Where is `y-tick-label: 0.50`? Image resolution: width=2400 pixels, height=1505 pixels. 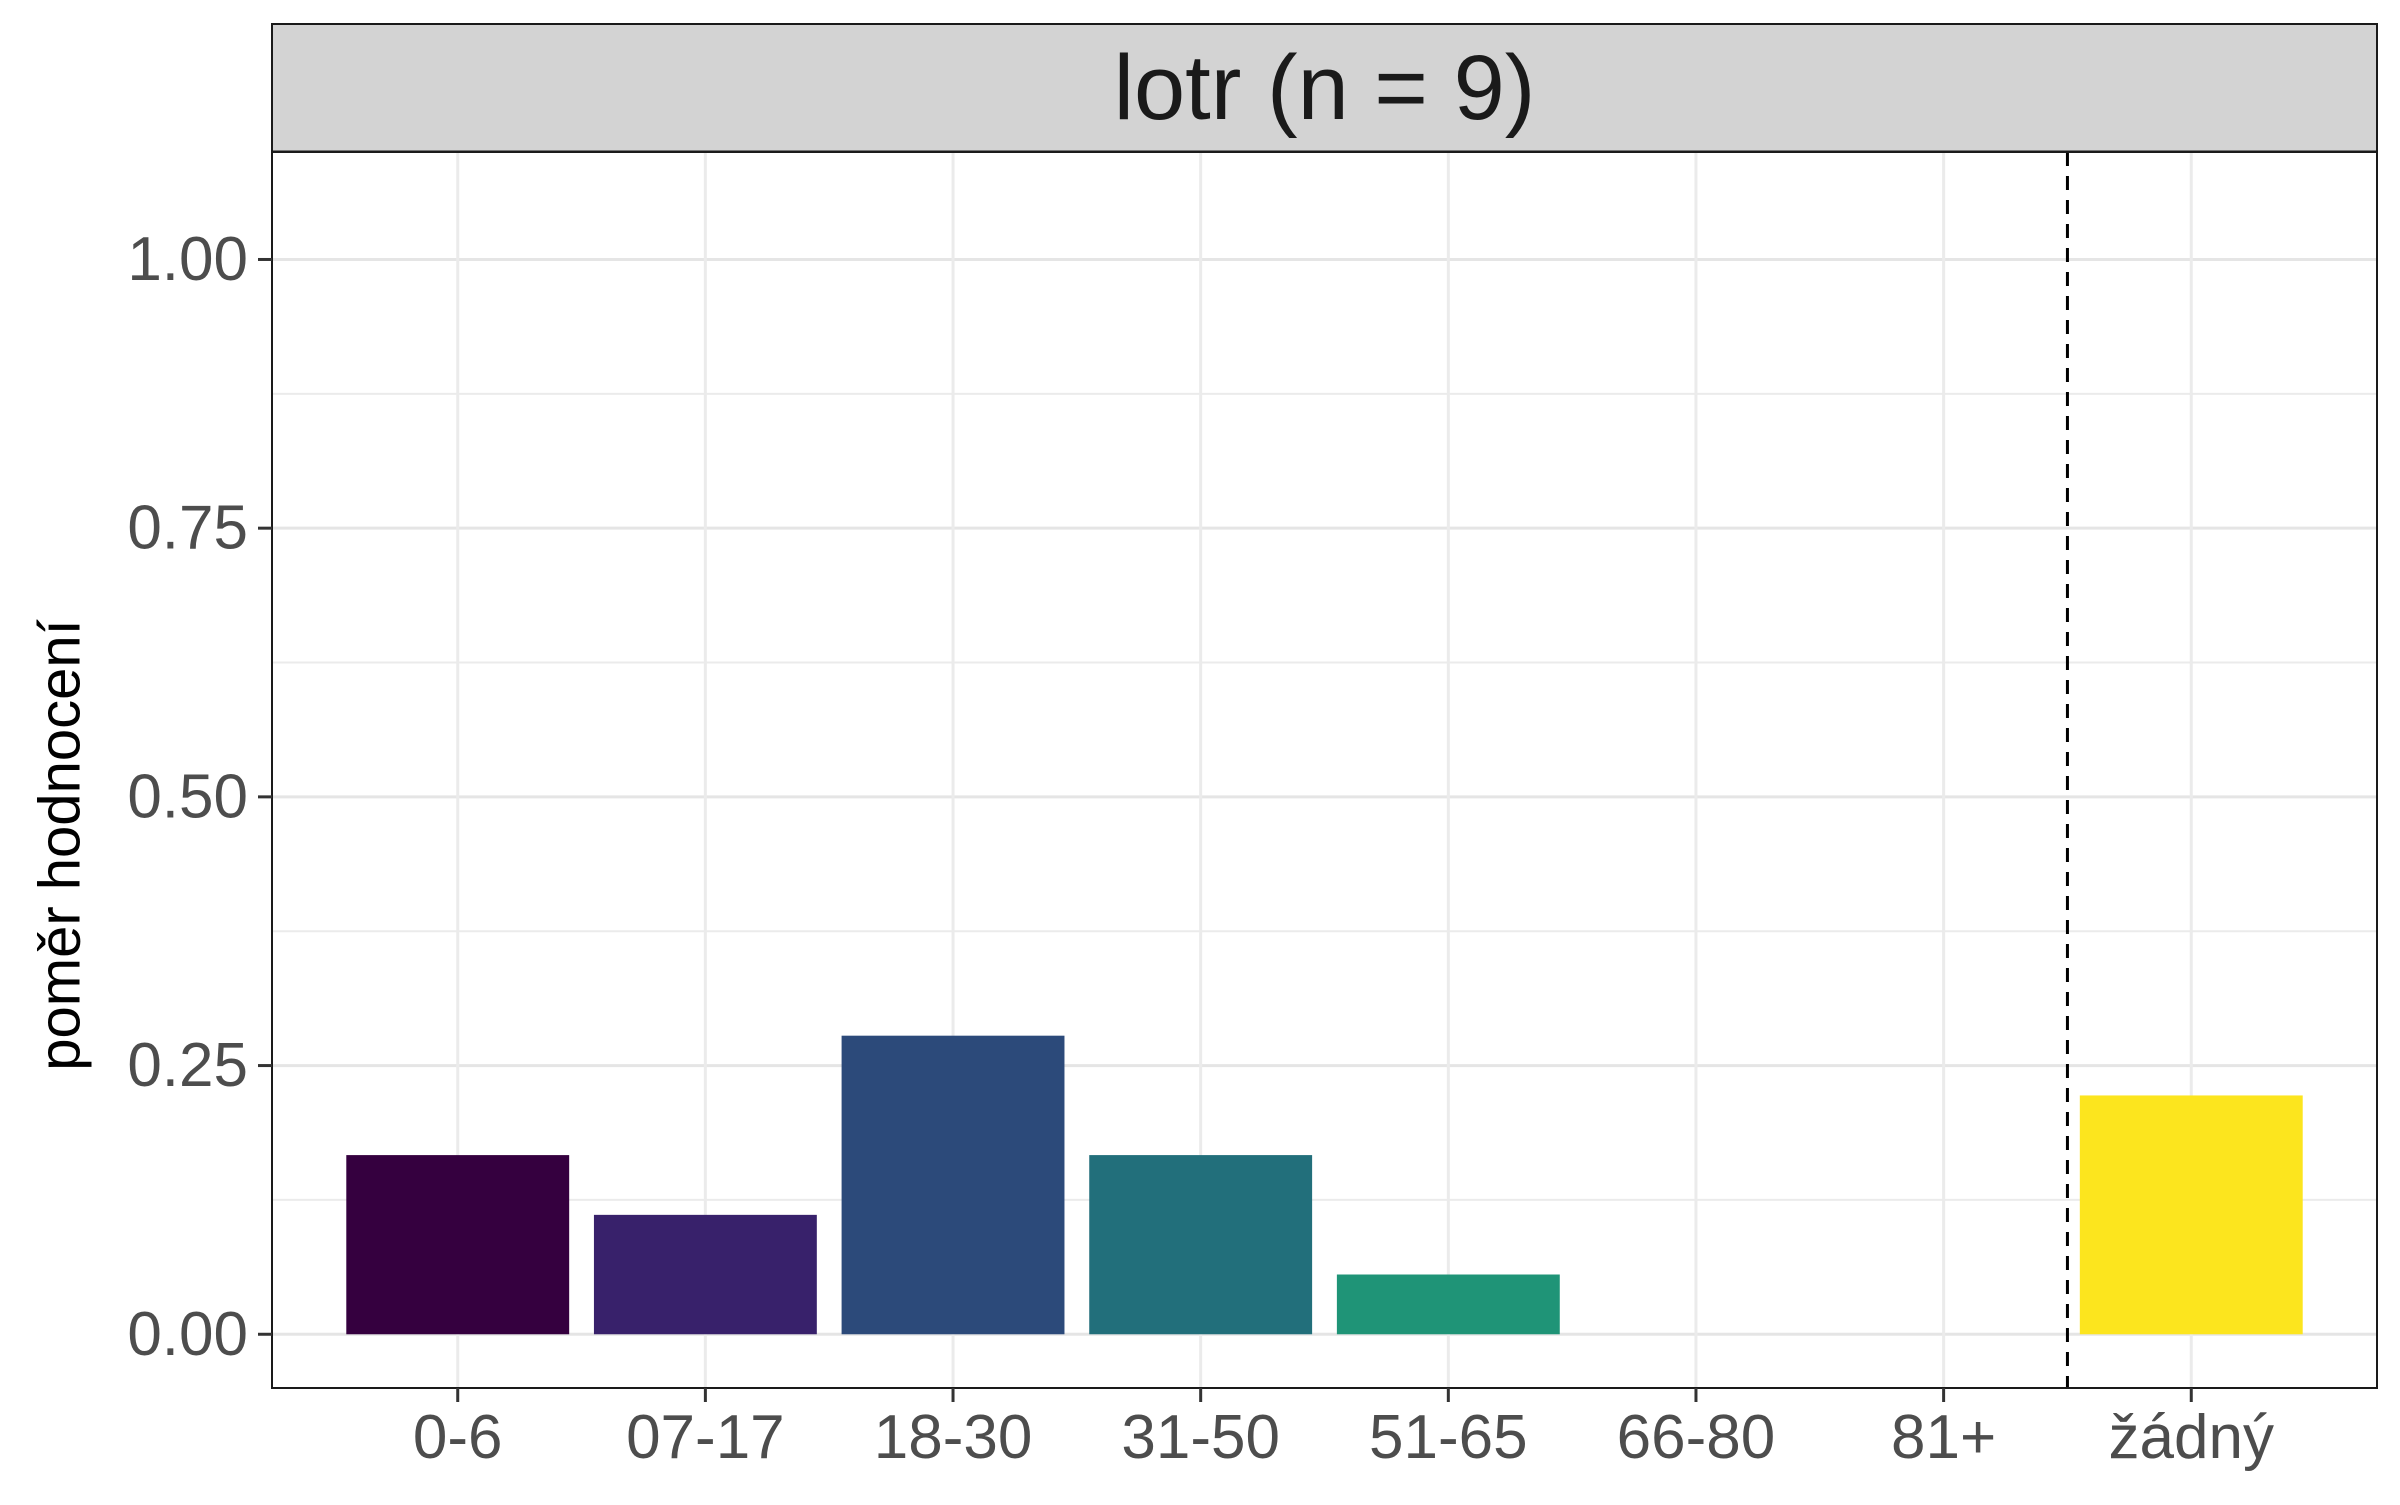 y-tick-label: 0.50 is located at coordinates (187, 796).